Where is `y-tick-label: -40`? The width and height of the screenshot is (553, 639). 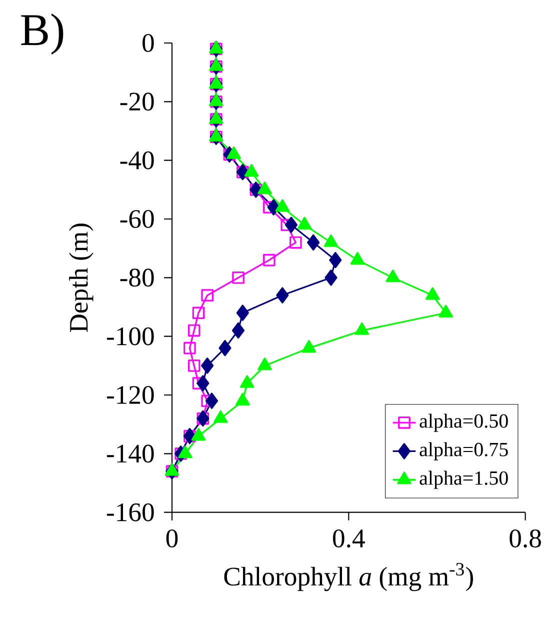
y-tick-label: -40 is located at coordinates (137, 160).